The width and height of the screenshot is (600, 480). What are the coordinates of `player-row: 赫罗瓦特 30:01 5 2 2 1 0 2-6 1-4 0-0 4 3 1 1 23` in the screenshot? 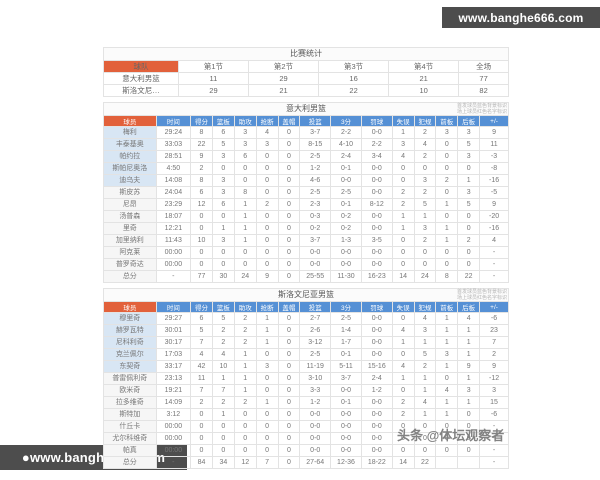 It's located at (306, 330).